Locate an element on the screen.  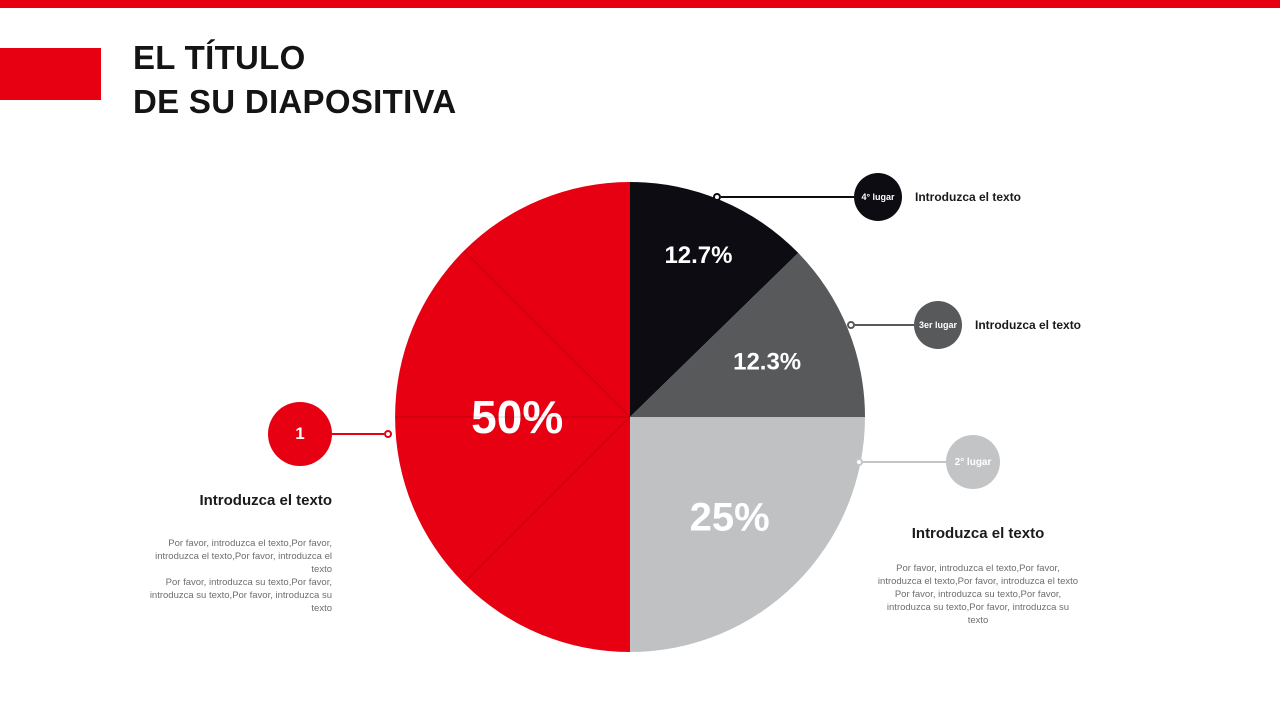
pie-slice-4-lugar is located at coordinates (714, 299).